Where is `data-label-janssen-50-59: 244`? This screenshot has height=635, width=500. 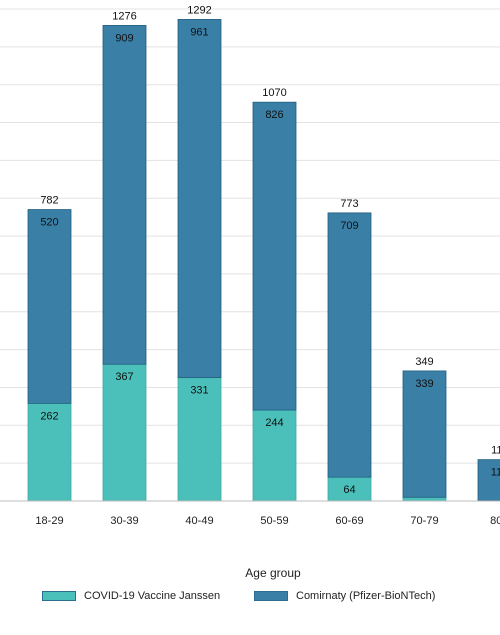 data-label-janssen-50-59: 244 is located at coordinates (274, 423).